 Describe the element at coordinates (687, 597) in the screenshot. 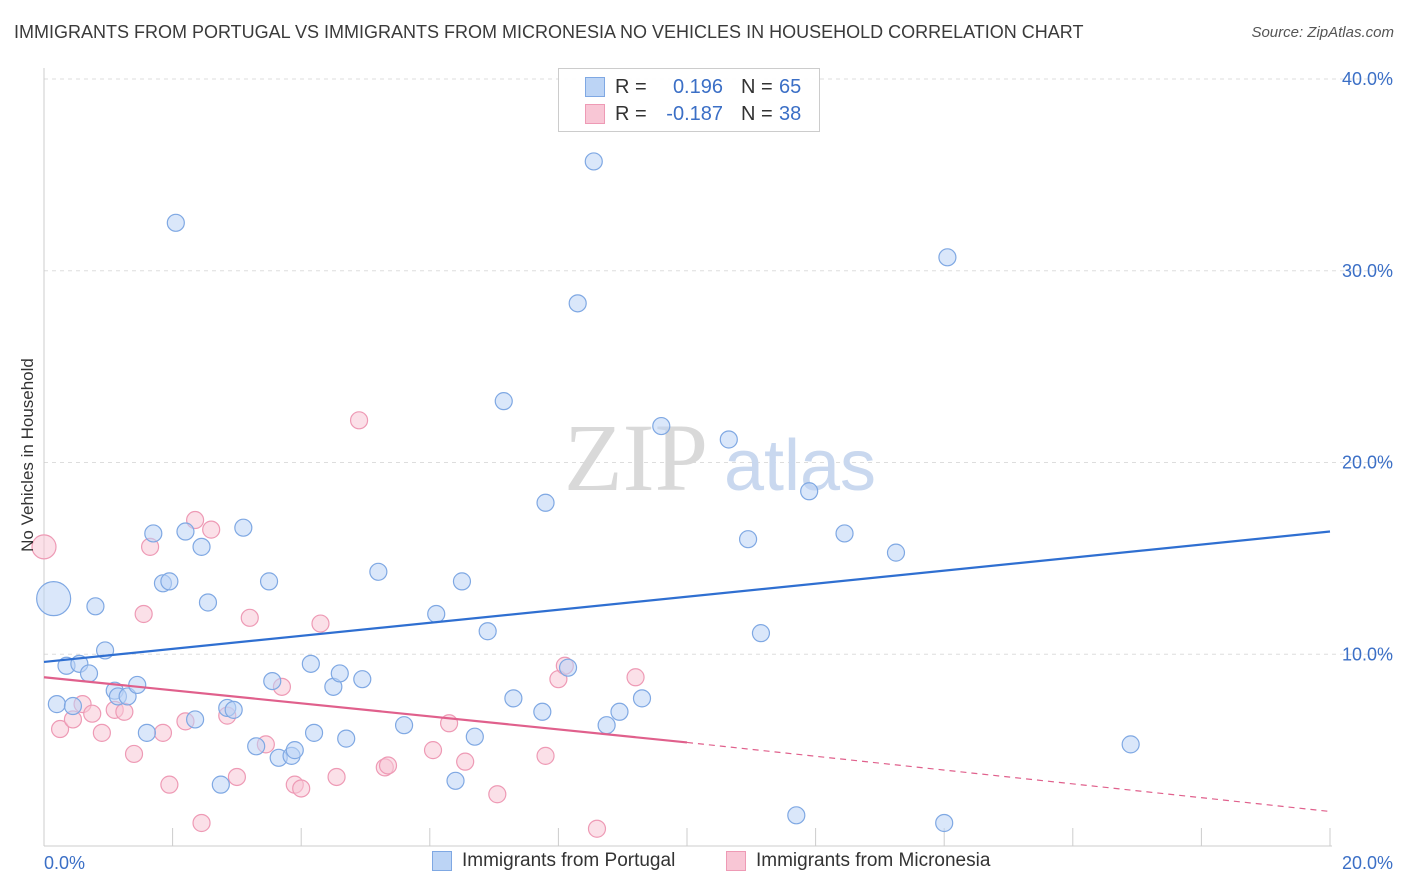

I see `portugal-trend-line` at that location.